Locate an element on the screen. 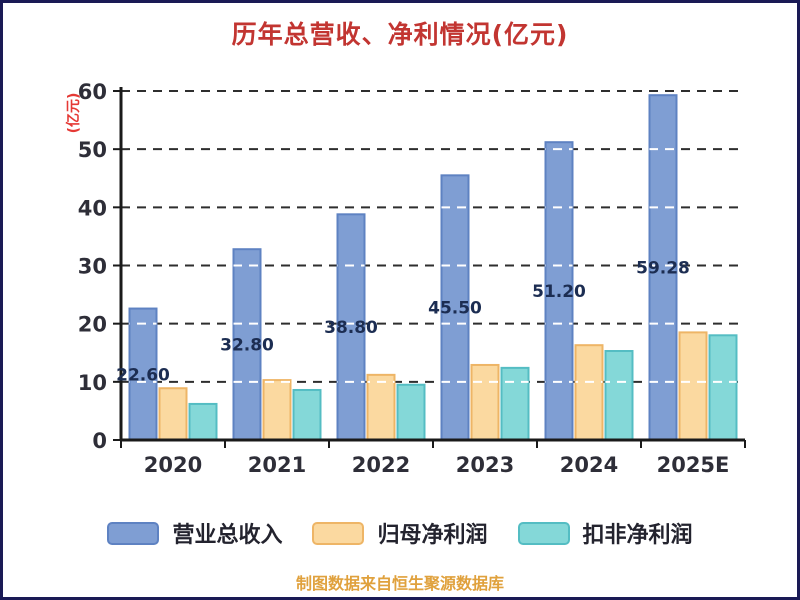 The width and height of the screenshot is (800, 600). legend-label: 归母净利润 is located at coordinates (432, 535).